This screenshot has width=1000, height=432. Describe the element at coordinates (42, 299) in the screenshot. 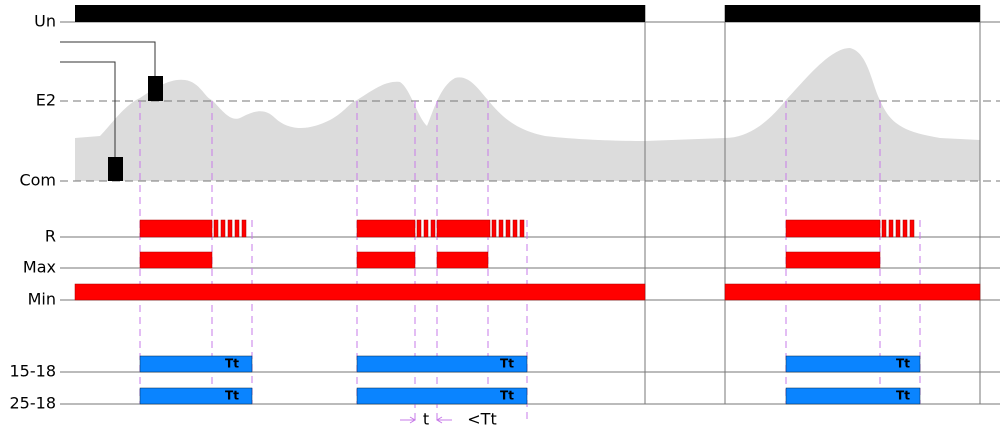

I see `row-label: Min` at that location.